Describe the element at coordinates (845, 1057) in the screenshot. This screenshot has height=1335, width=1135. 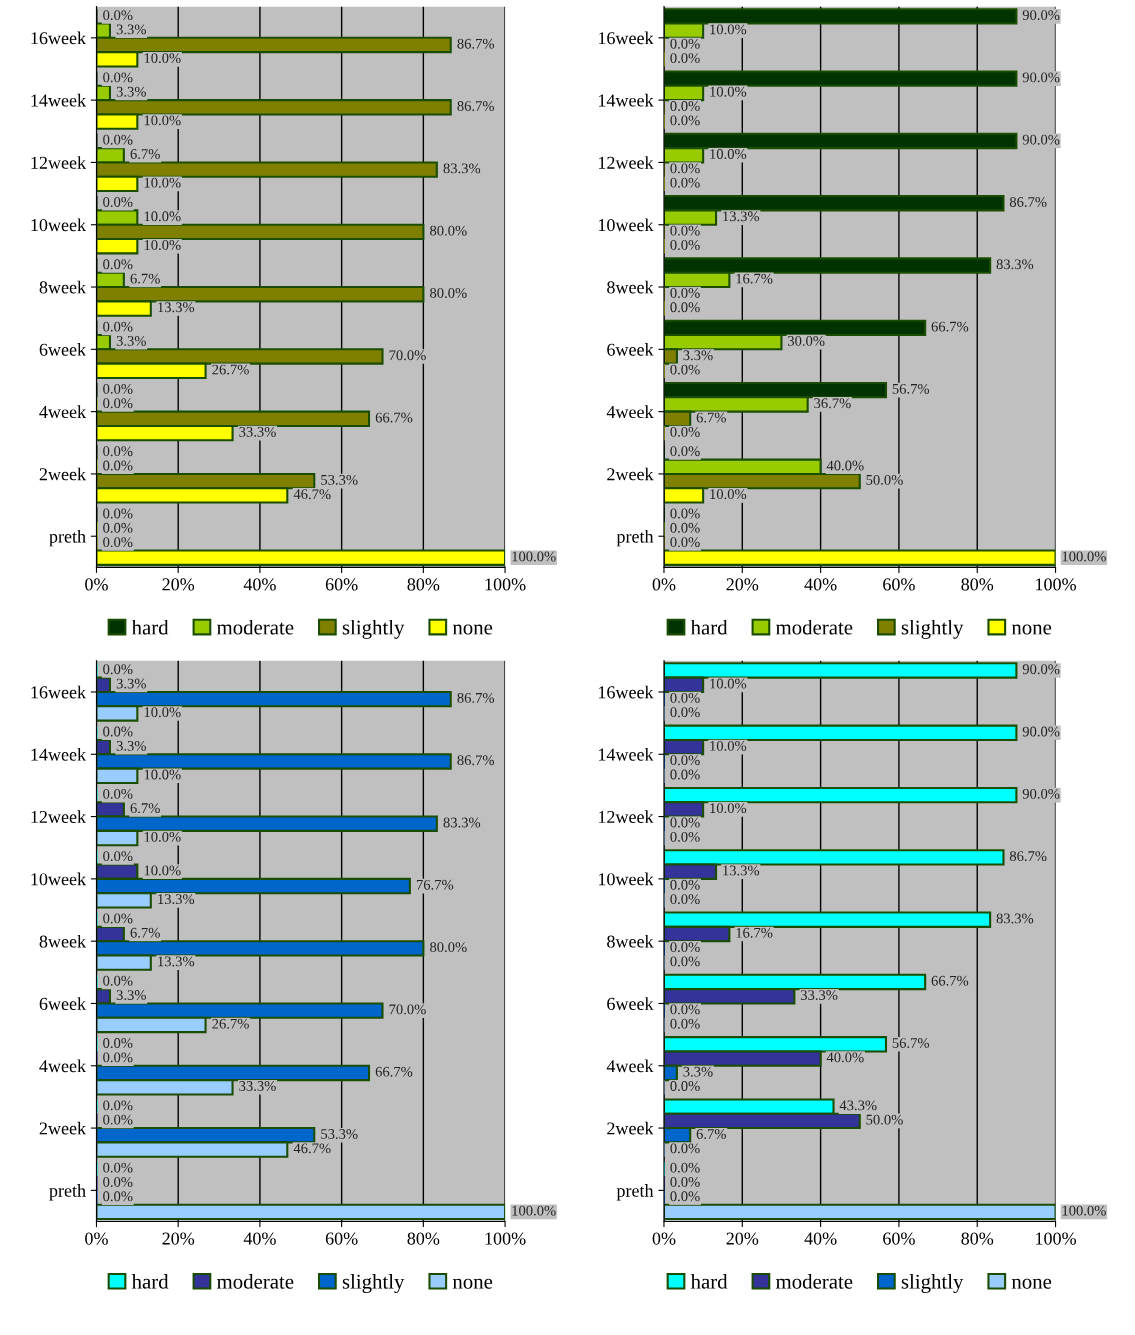
I see `data-label: 40.0%` at that location.